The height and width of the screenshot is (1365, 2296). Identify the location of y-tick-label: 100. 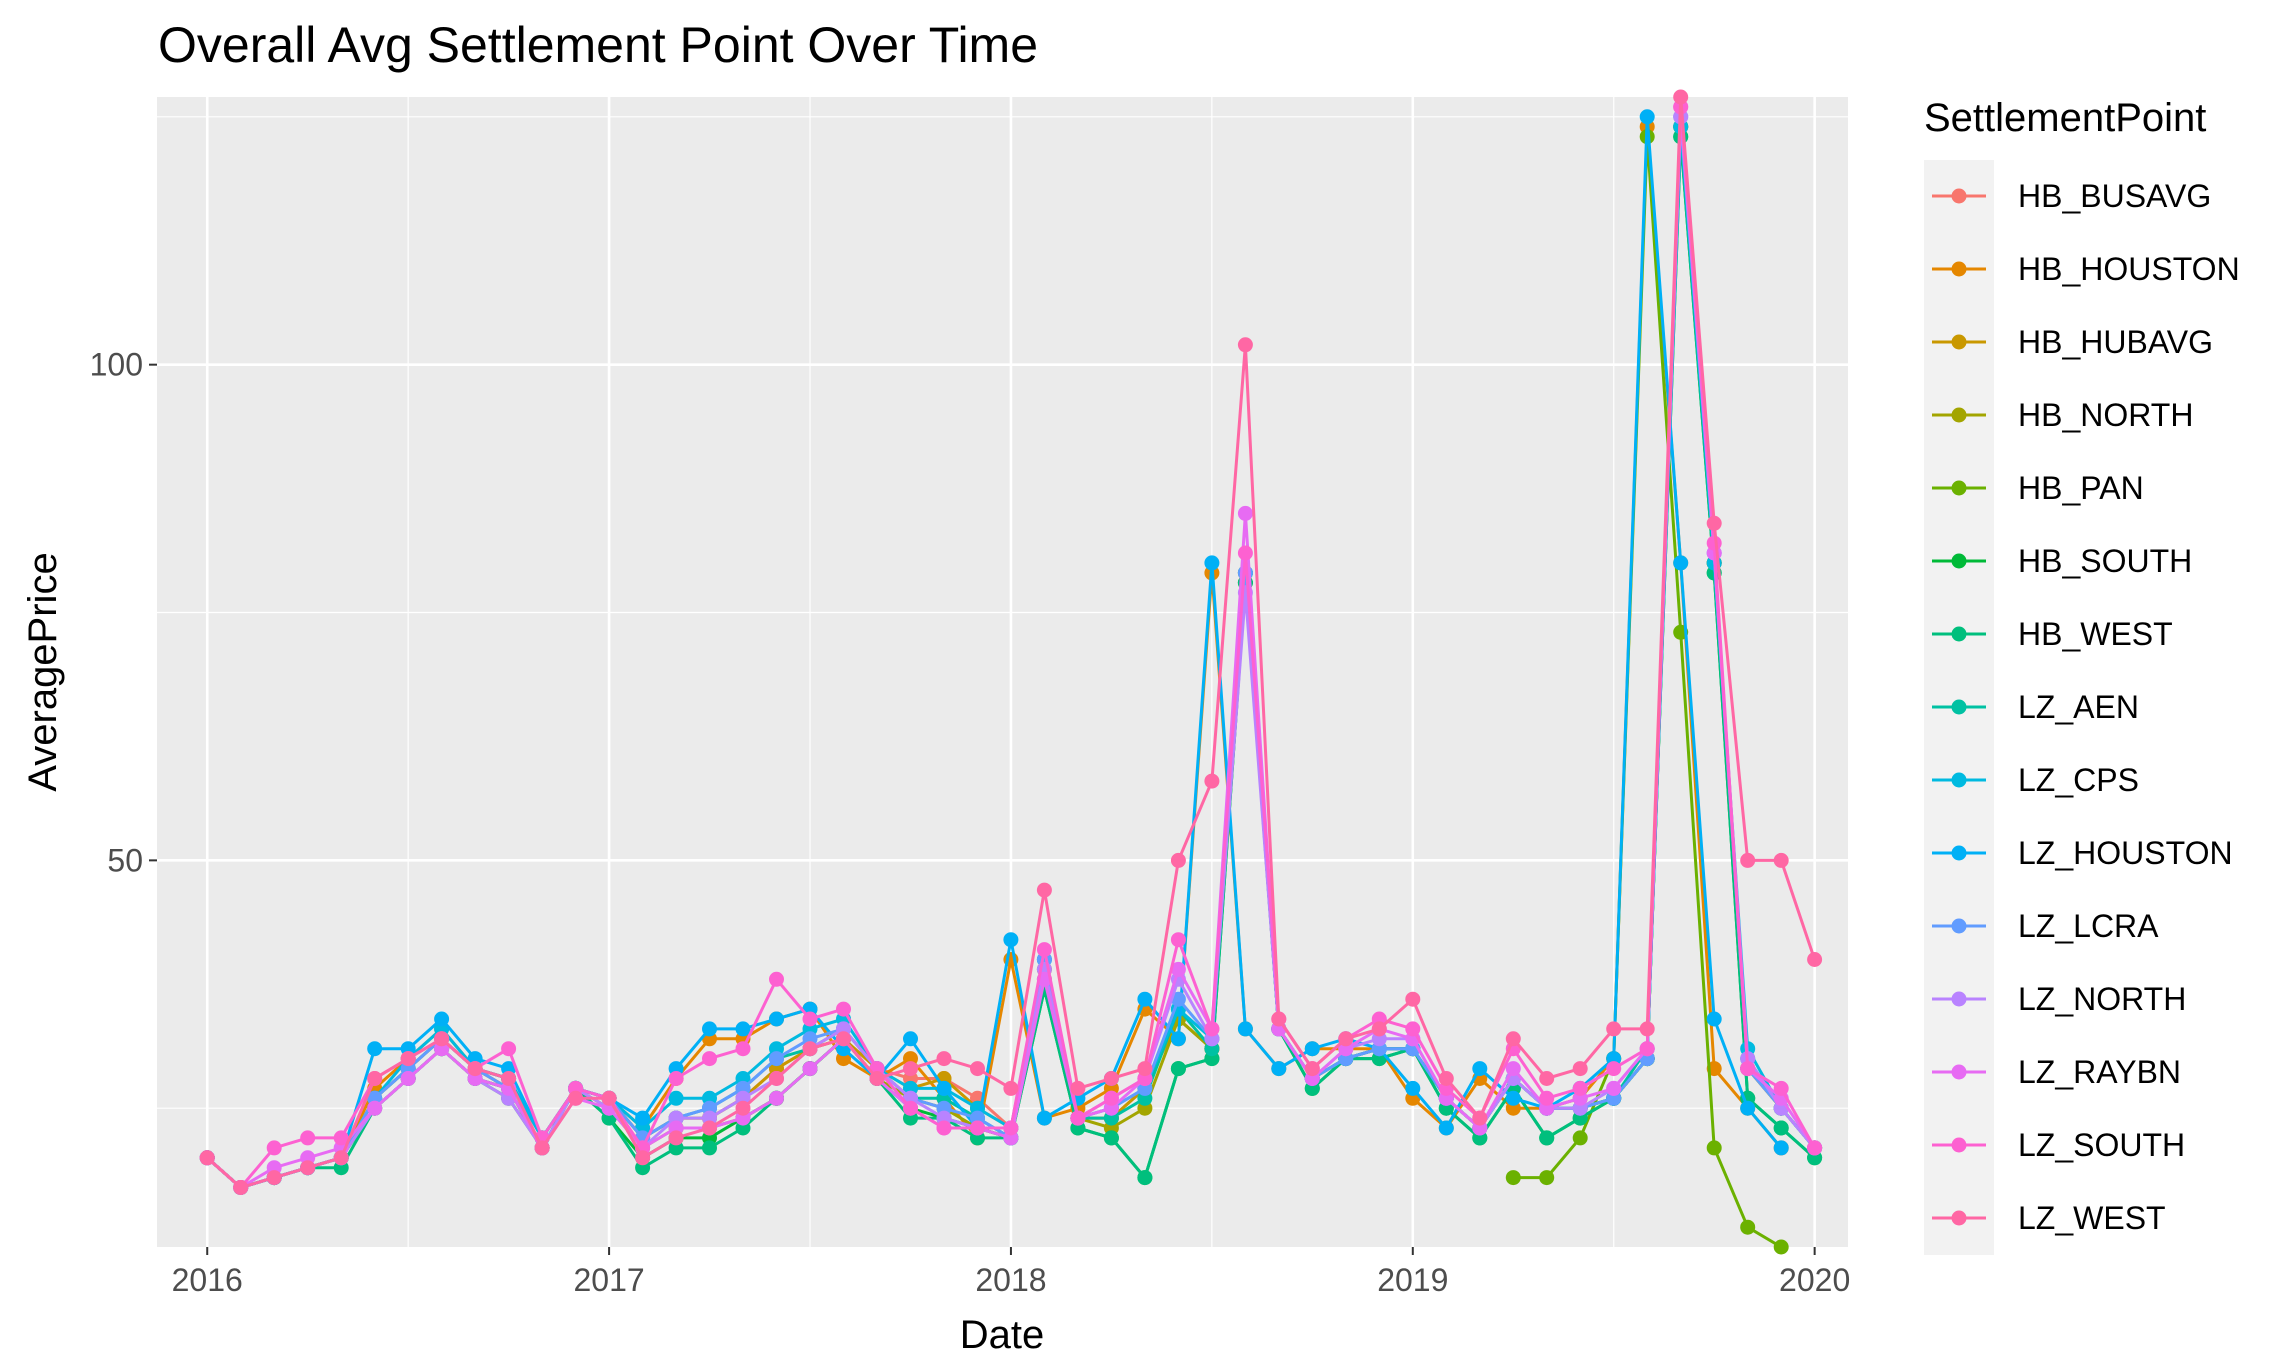
(116, 365).